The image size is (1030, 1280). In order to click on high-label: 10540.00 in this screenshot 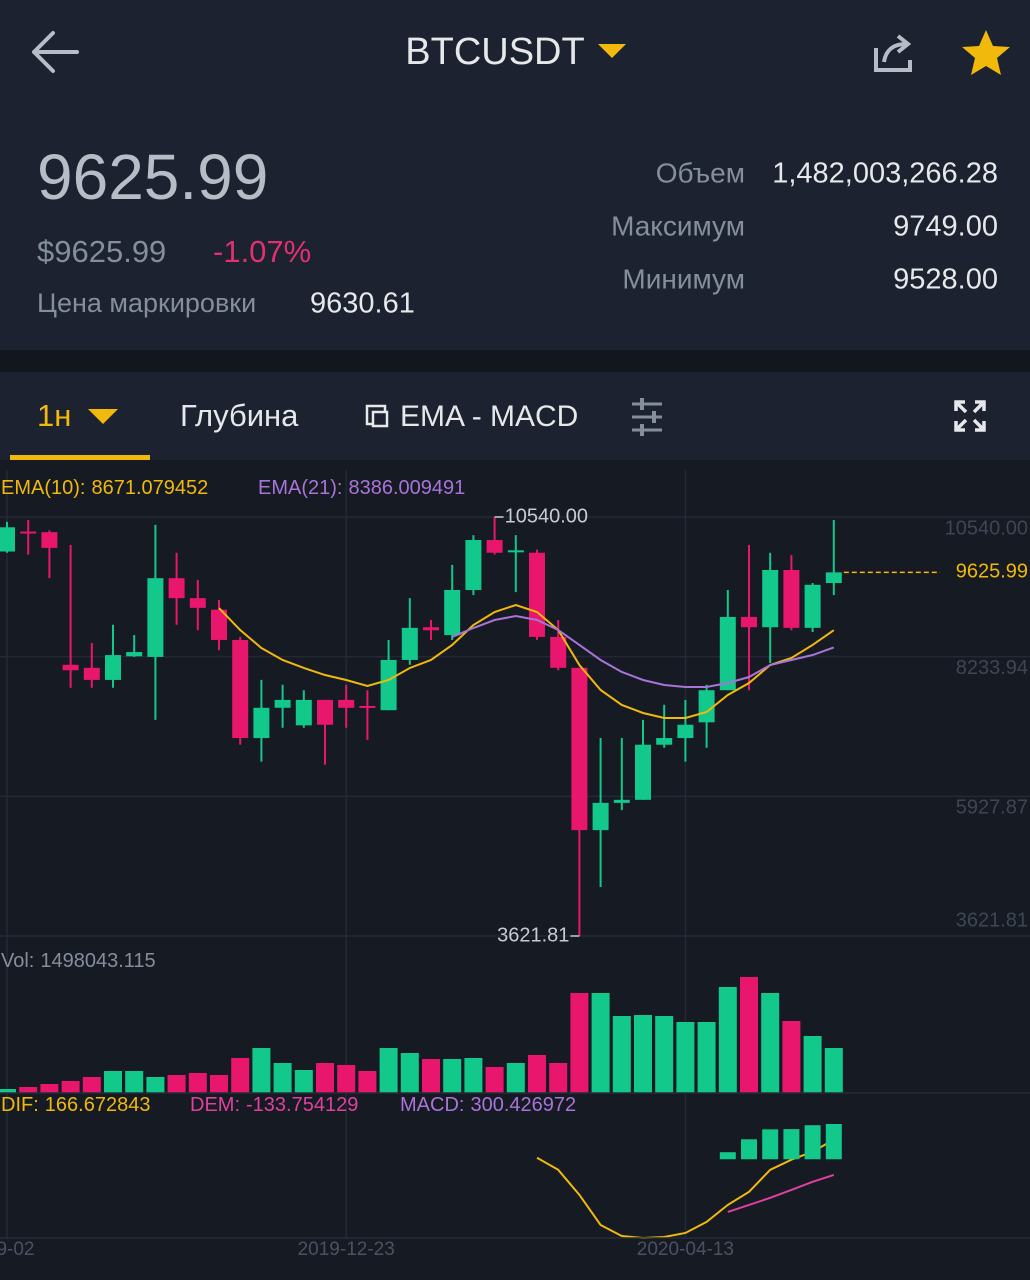, I will do `click(546, 516)`.